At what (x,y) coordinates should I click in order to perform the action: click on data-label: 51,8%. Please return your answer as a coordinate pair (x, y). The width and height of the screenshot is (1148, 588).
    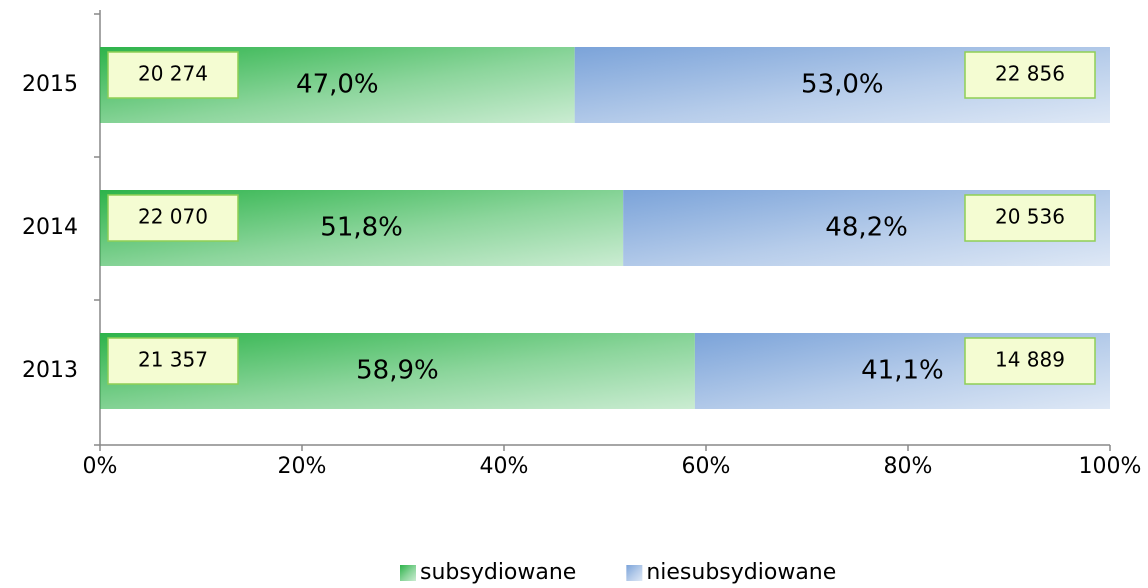
    Looking at the image, I should click on (361, 228).